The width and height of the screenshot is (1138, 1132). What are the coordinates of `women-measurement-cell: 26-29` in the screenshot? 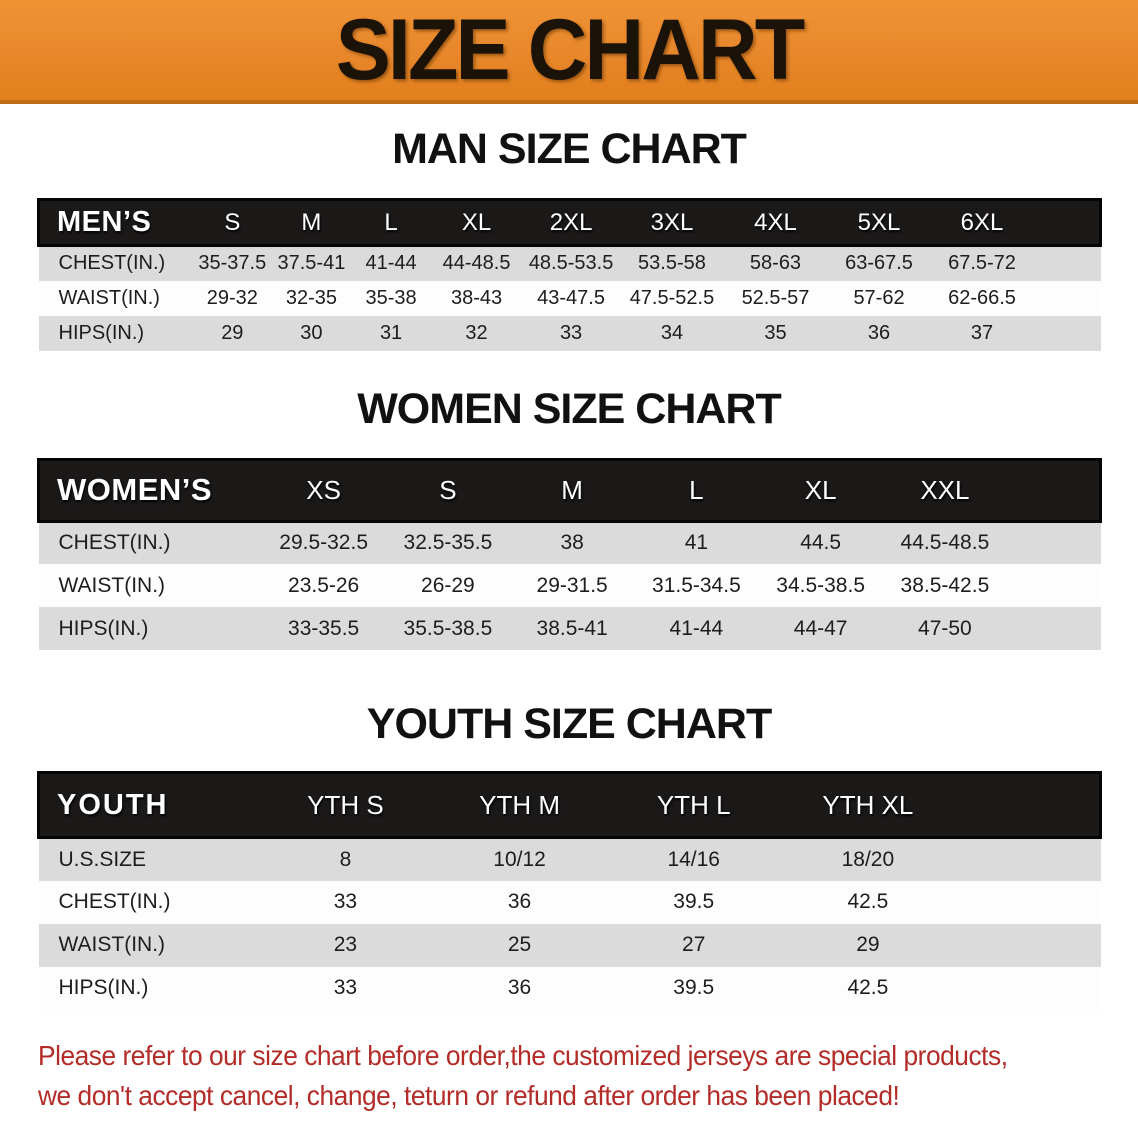 It's located at (448, 585).